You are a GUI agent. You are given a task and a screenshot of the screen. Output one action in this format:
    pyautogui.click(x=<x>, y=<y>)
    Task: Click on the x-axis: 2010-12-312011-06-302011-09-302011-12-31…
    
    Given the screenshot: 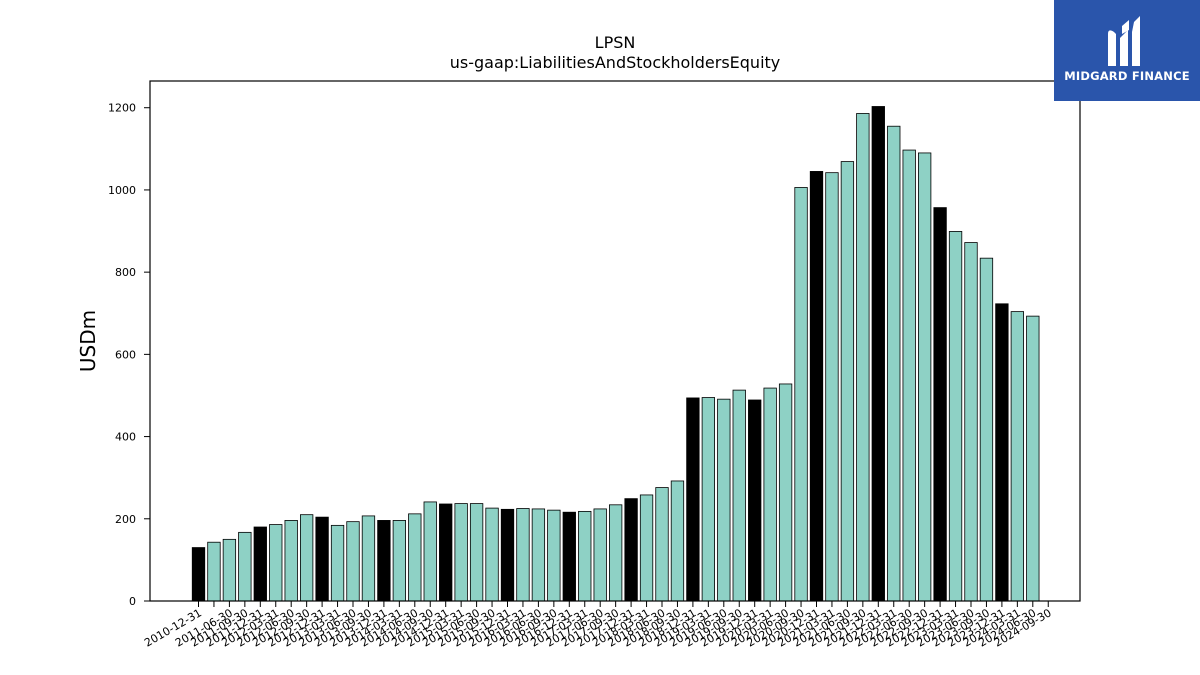 What is the action you would take?
    pyautogui.click(x=598, y=625)
    